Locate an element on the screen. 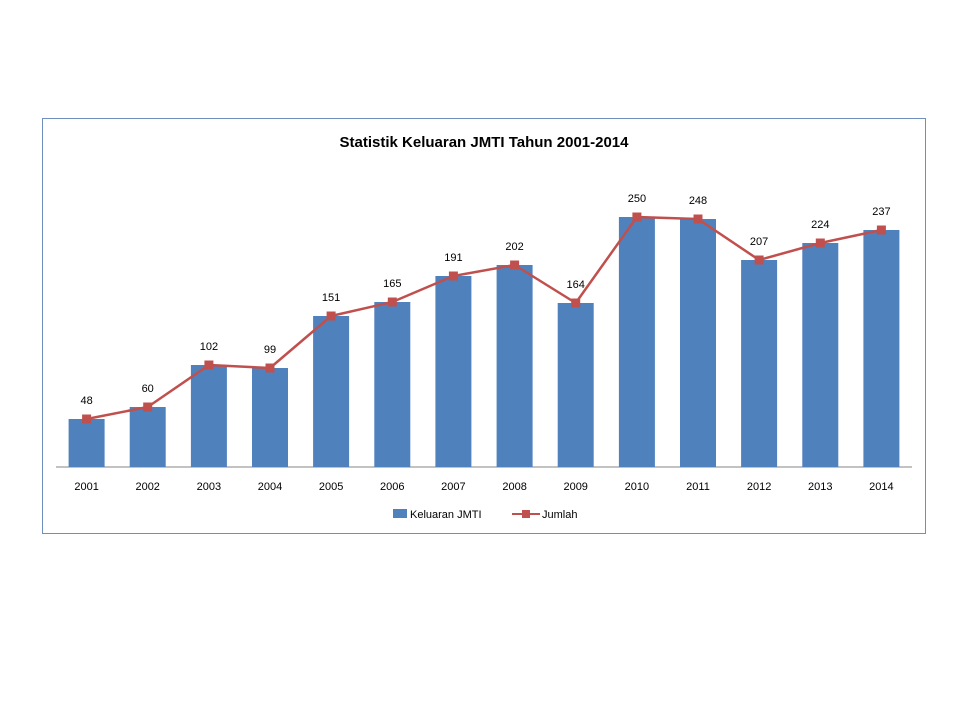  data-label-2009: 164 is located at coordinates (576, 285).